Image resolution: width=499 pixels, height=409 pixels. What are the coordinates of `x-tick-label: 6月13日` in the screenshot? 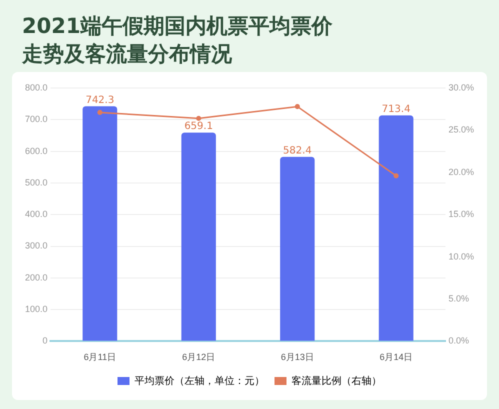 It's located at (297, 357).